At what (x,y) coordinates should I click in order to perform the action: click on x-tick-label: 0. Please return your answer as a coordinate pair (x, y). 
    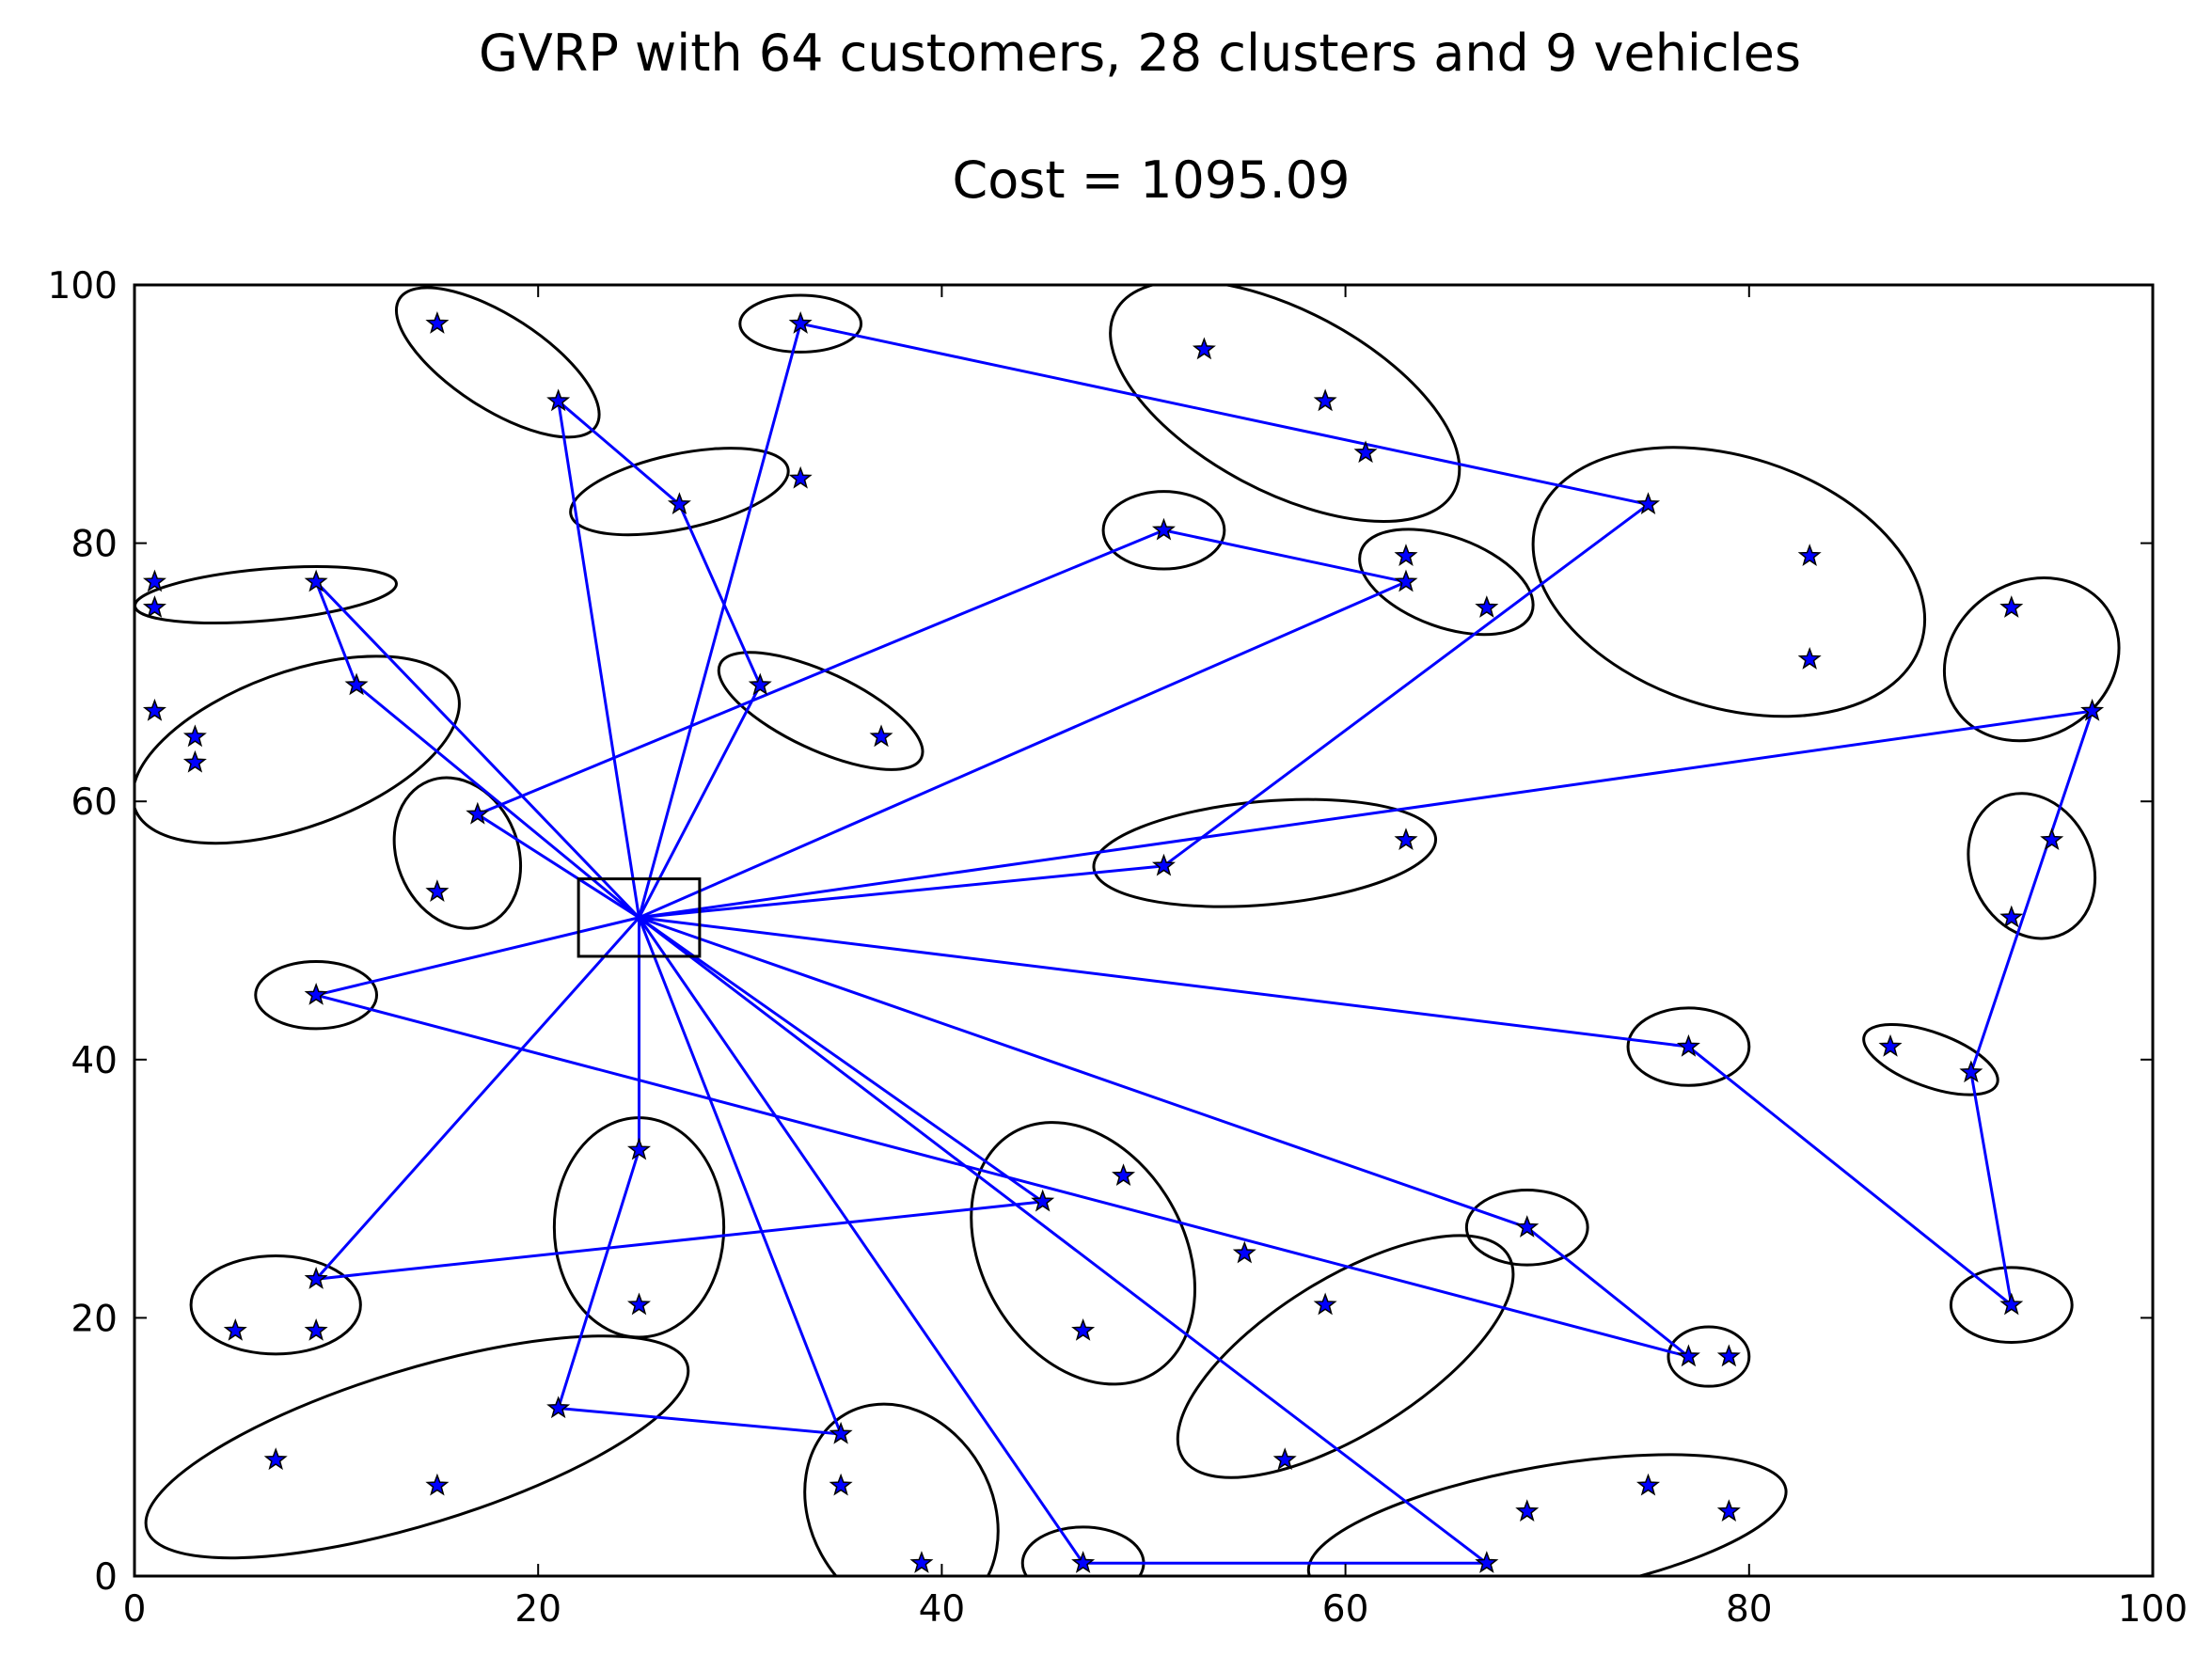
    Looking at the image, I should click on (135, 1609).